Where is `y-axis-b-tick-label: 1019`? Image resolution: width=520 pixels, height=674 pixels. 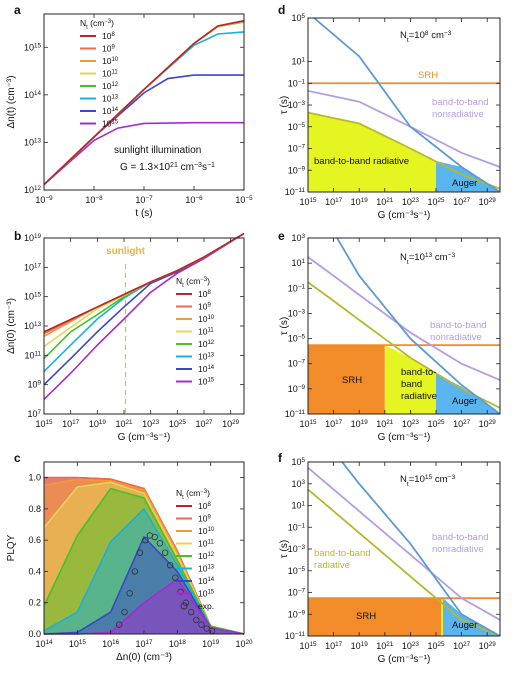
y-axis-b-tick-label: 1019 is located at coordinates (33, 238).